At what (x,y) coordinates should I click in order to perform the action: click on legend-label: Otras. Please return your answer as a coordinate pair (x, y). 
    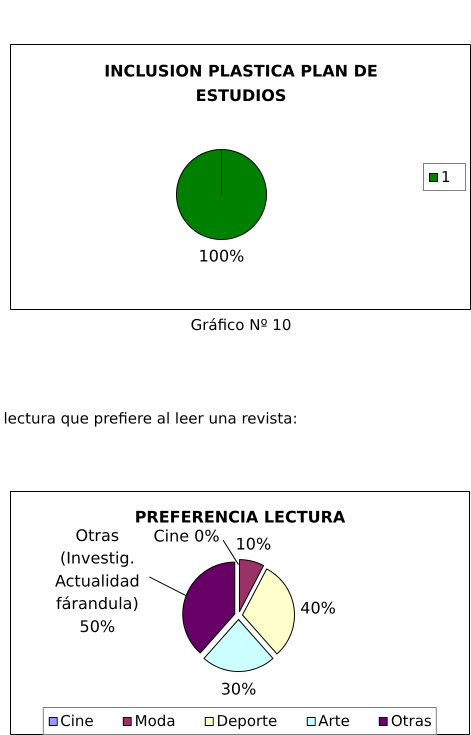
    Looking at the image, I should click on (411, 721).